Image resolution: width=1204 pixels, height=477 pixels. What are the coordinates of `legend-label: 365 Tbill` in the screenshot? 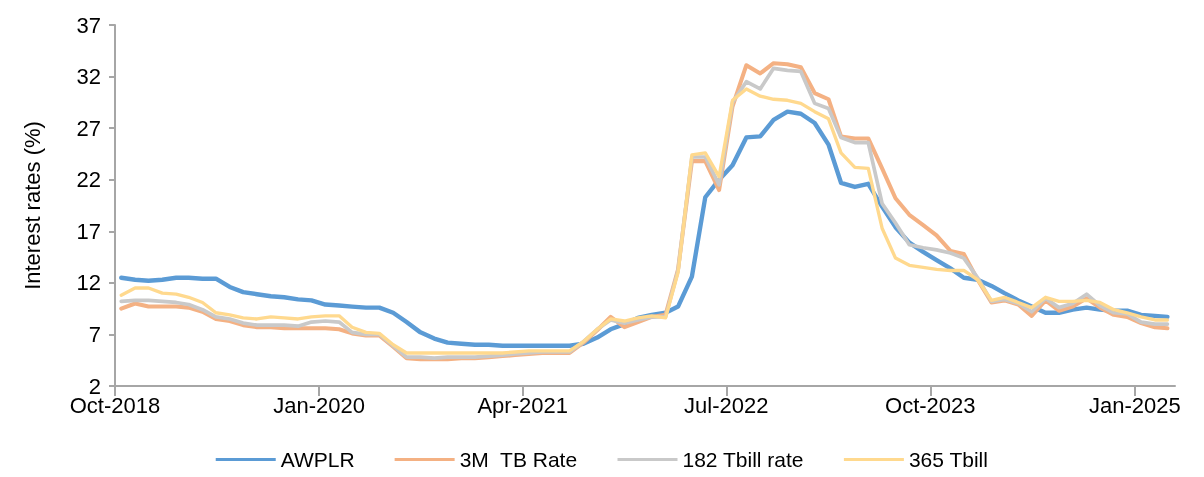 It's located at (948, 459).